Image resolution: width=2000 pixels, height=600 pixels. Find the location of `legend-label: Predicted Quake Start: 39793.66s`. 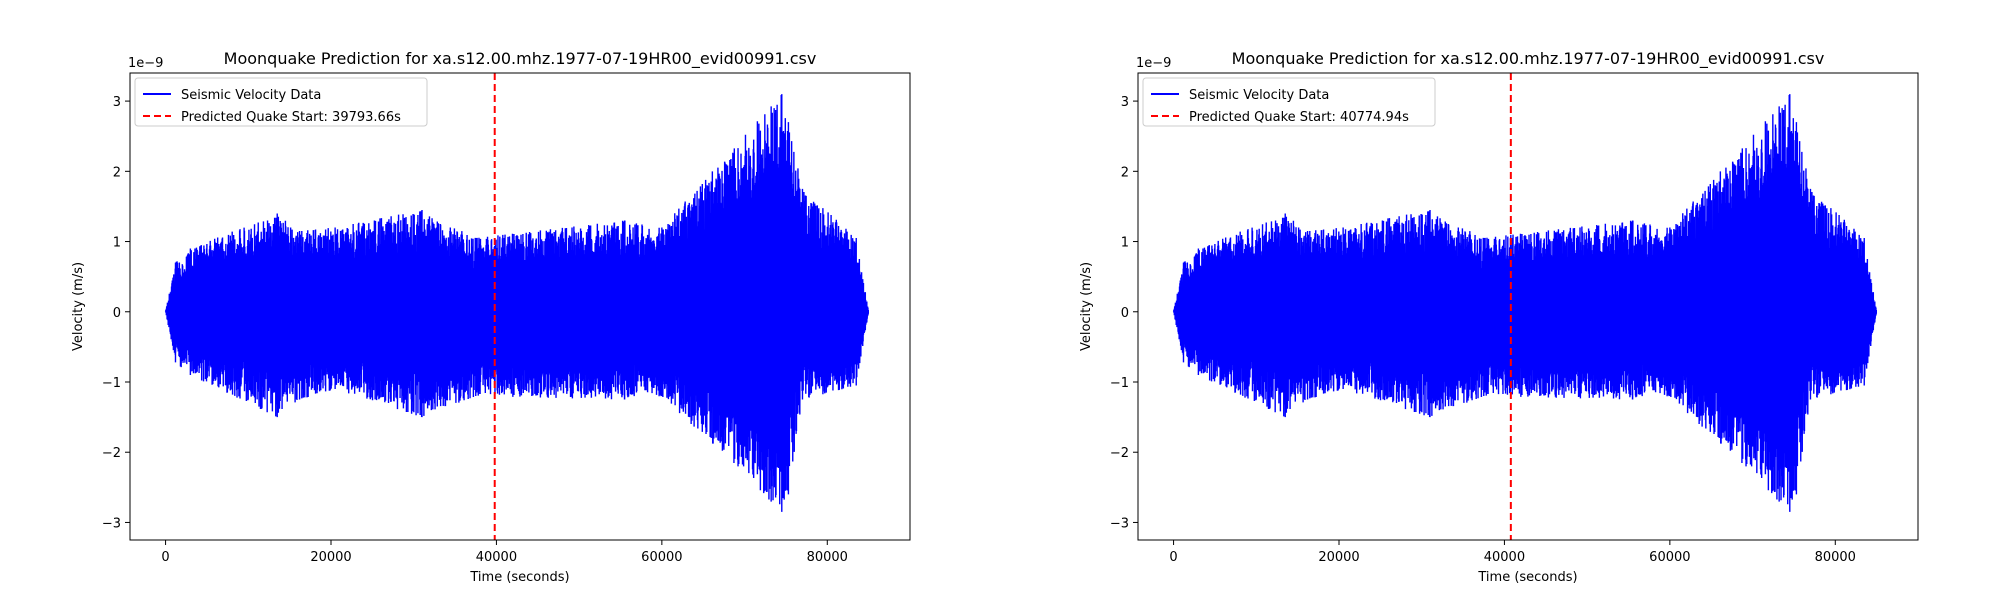

legend-label: Predicted Quake Start: 39793.66s is located at coordinates (291, 117).